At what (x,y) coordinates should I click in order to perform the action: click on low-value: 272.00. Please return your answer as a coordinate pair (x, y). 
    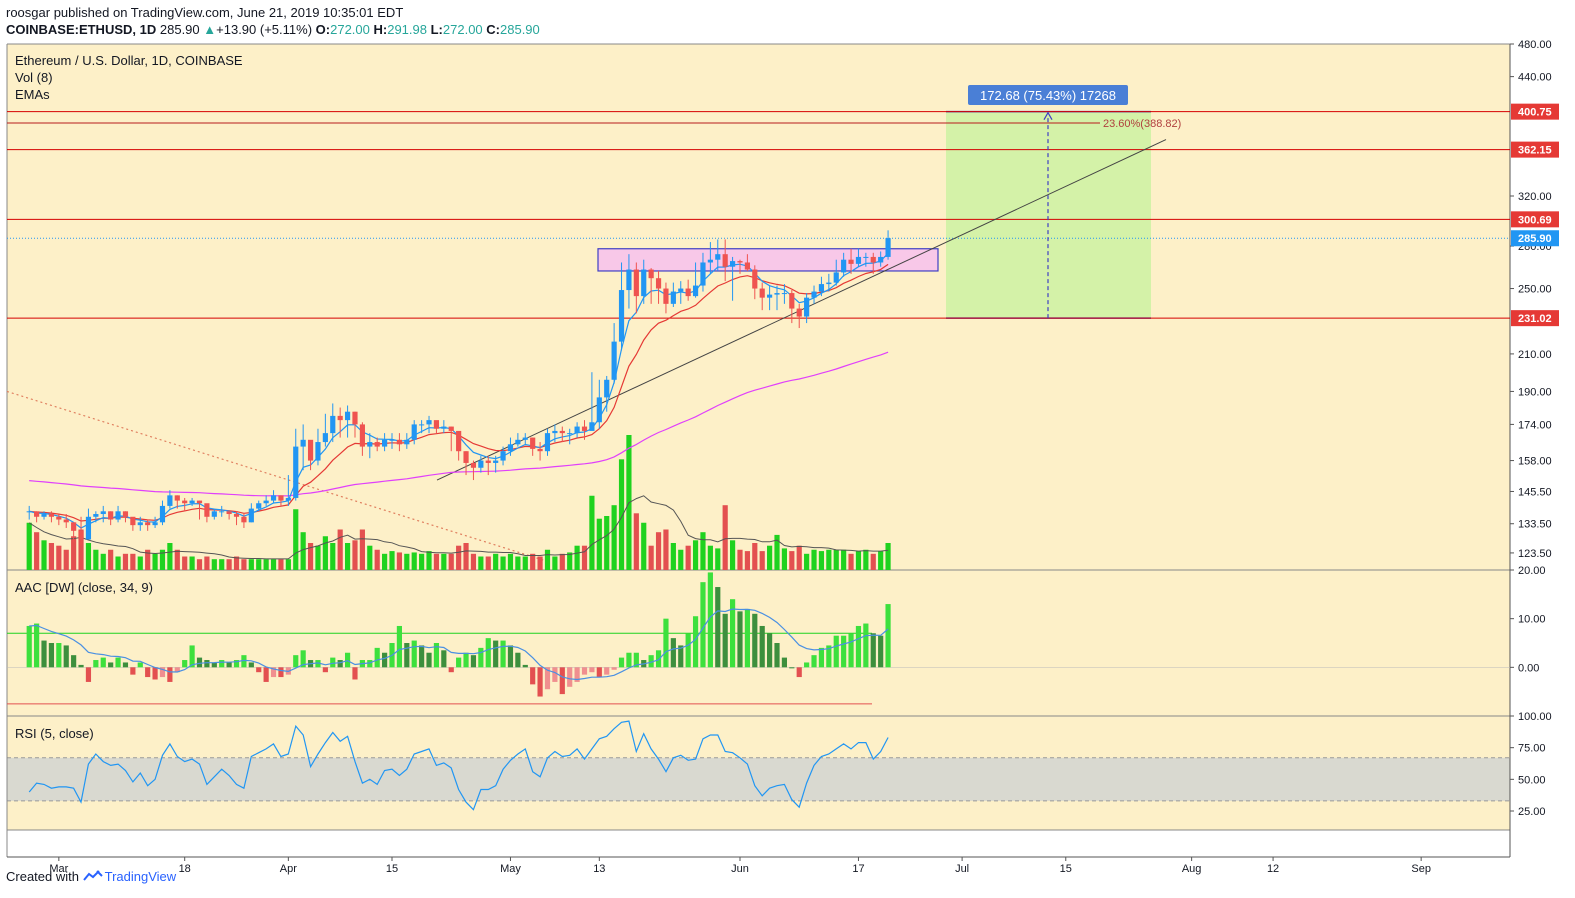
    Looking at the image, I should click on (462, 29).